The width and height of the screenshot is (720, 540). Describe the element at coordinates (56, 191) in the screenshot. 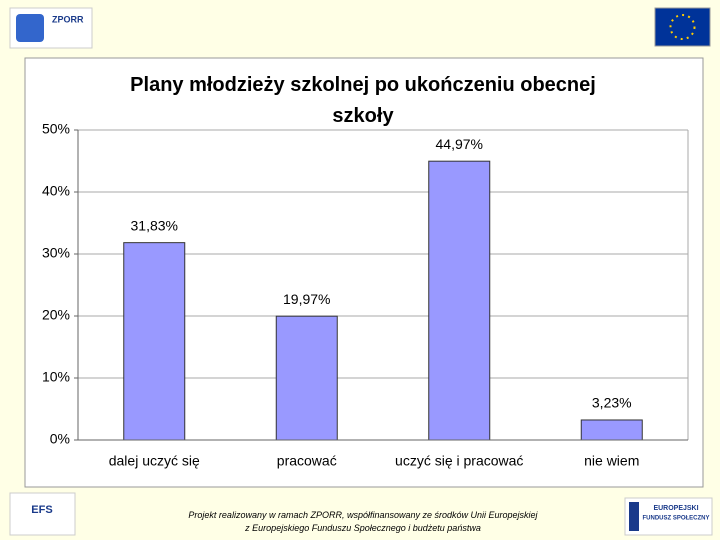

I see `y-tick-label: 40%` at that location.